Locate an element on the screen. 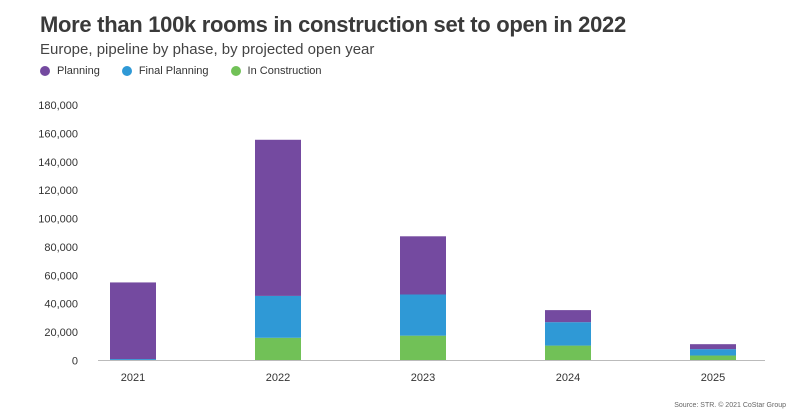  x-tick-label: 2022 is located at coordinates (278, 378).